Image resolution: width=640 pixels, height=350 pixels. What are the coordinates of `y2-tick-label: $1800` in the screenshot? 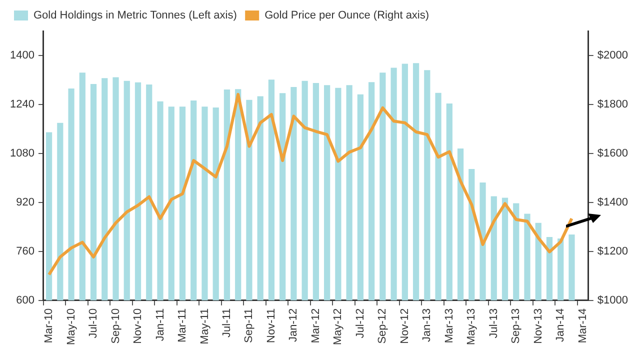 It's located at (612, 104).